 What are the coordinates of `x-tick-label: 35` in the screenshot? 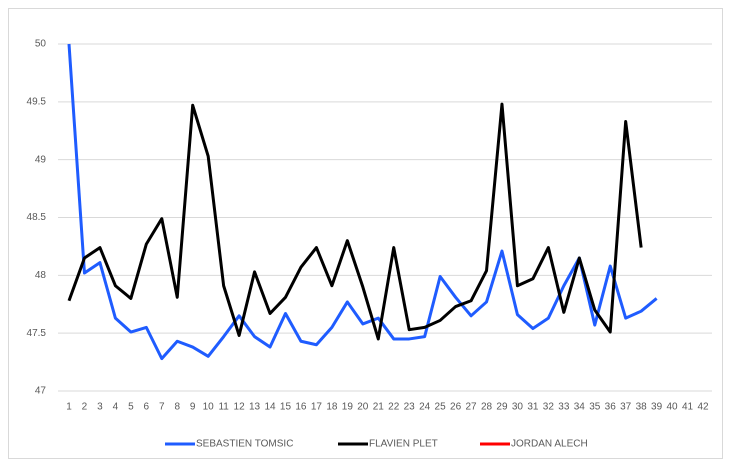 It's located at (595, 407).